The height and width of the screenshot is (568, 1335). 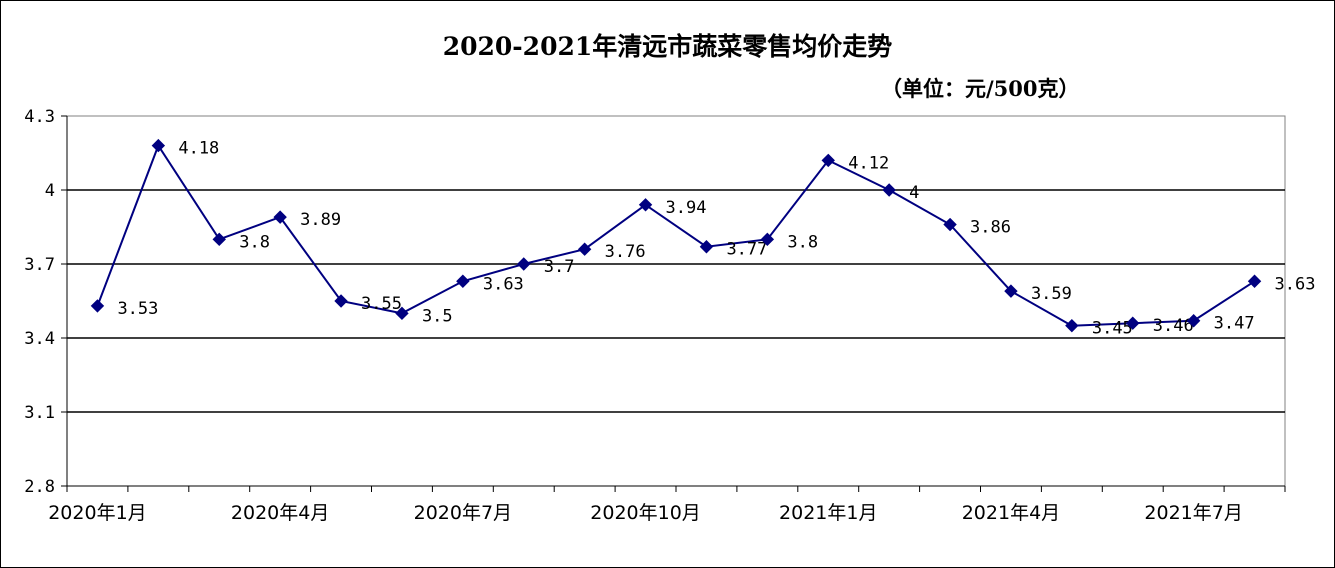 What do you see at coordinates (1011, 513) in the screenshot?
I see `x-tick-label: 2021年4月` at bounding box center [1011, 513].